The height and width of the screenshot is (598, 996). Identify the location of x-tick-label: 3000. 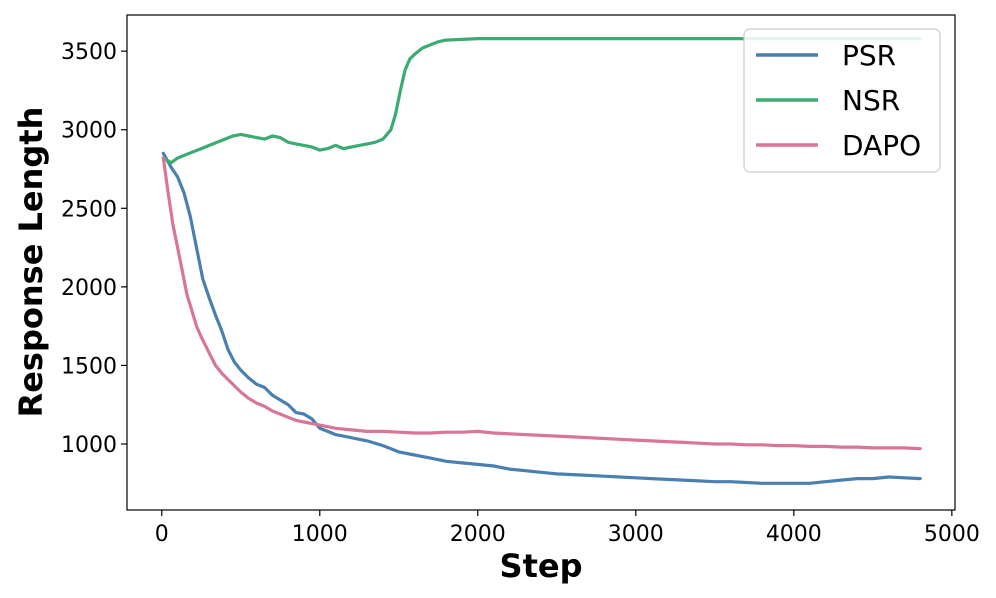
(636, 534).